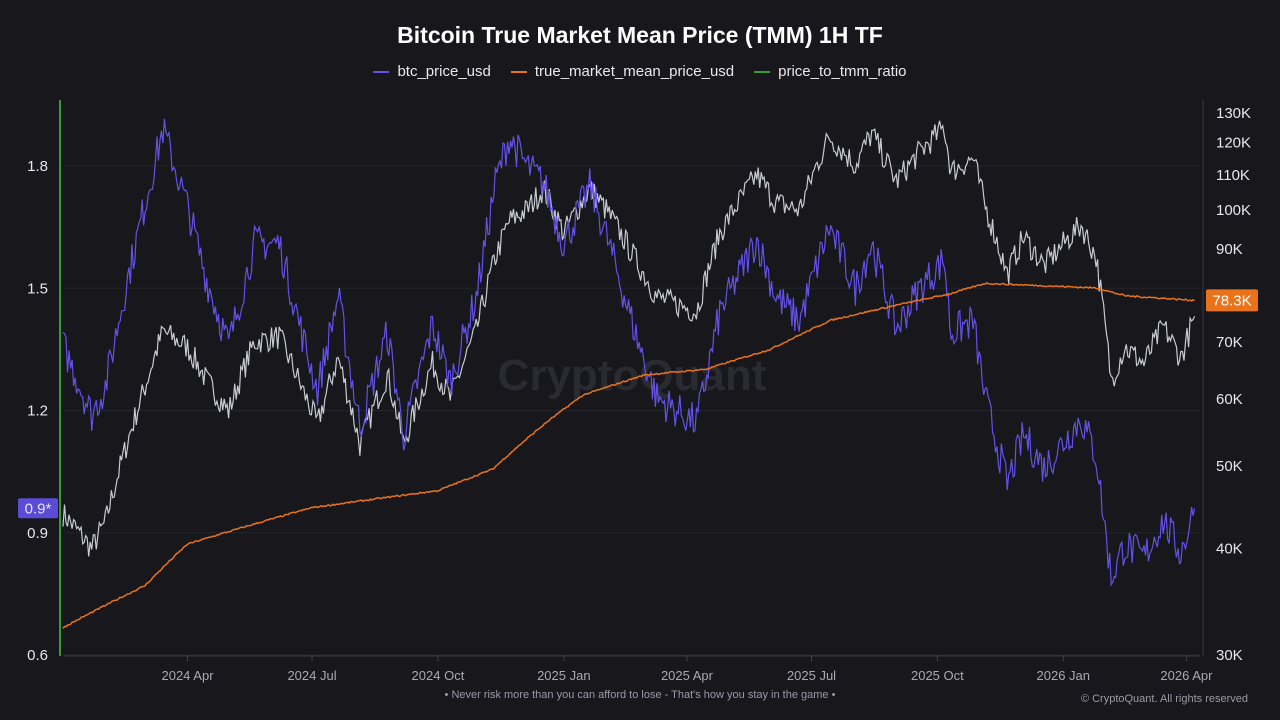 This screenshot has width=1280, height=720. I want to click on ratio-current-badge, so click(38, 508).